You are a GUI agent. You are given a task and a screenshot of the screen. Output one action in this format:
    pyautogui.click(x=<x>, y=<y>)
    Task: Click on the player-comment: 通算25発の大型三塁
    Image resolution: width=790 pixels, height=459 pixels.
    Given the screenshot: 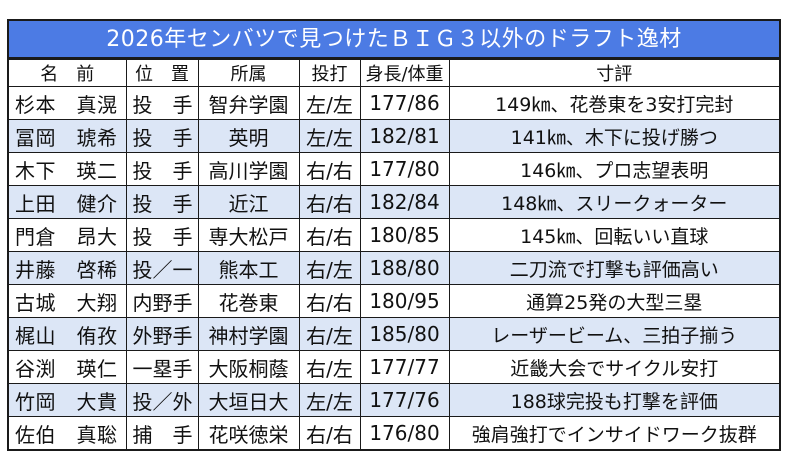 What is the action you would take?
    pyautogui.click(x=613, y=301)
    